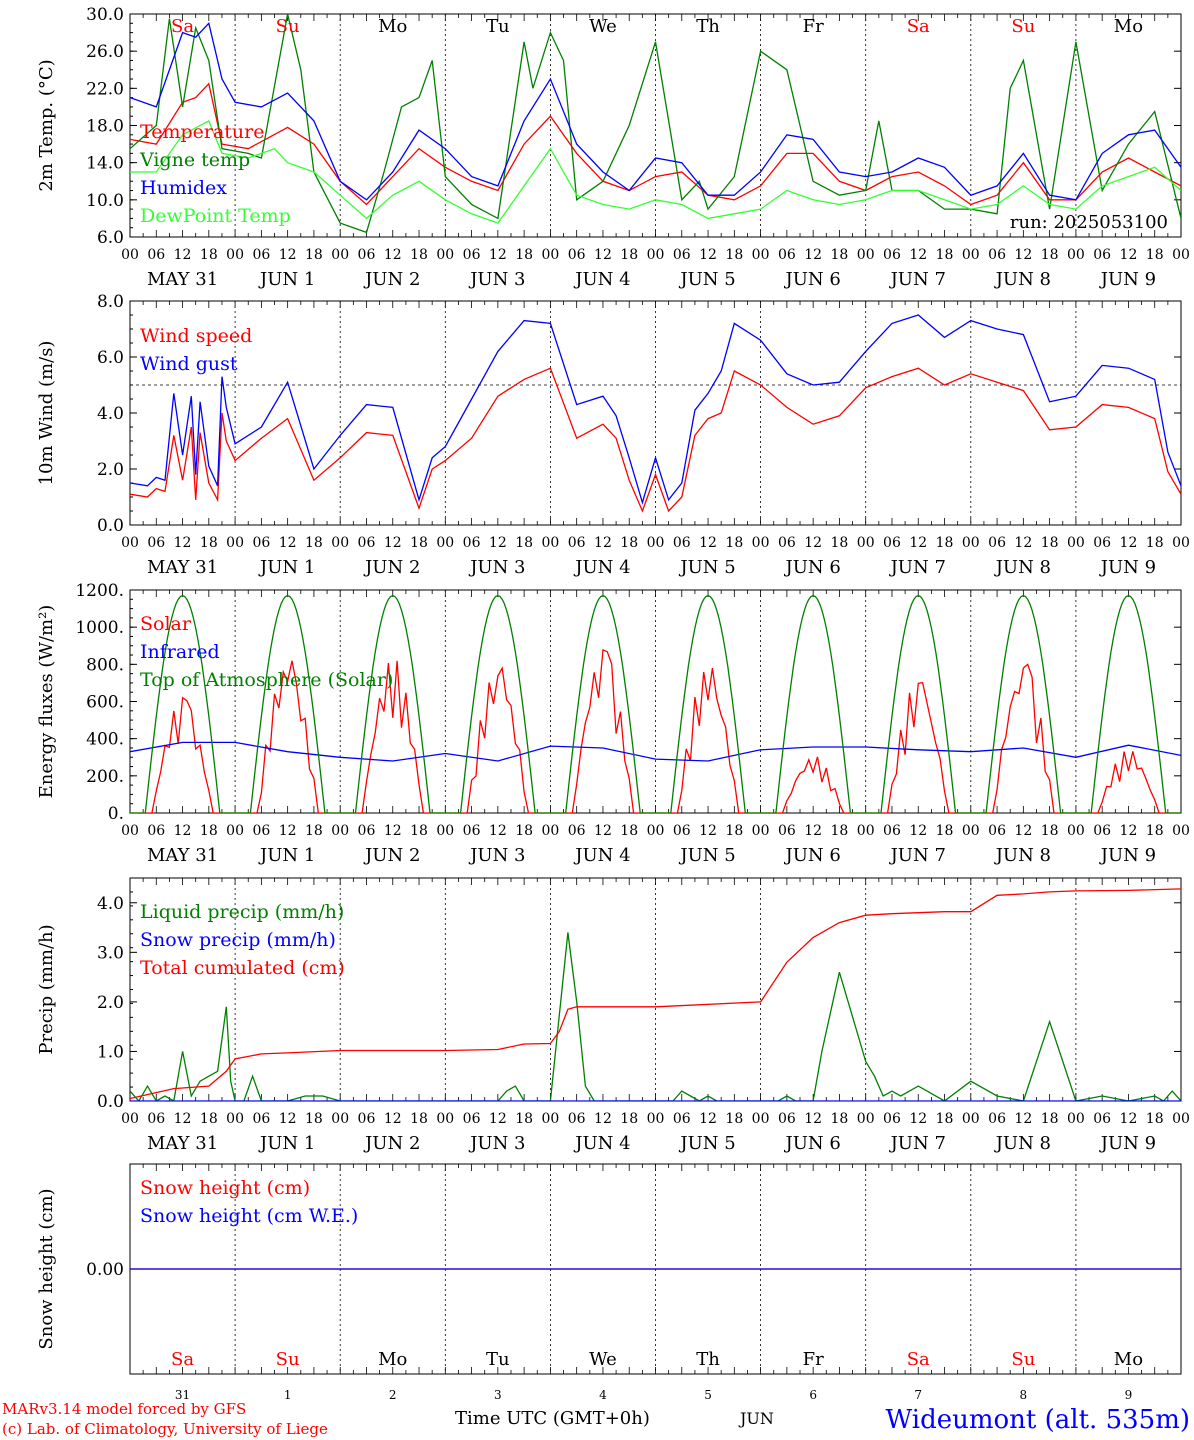  I want to click on y-tick-label: 26.0, so click(105, 52).